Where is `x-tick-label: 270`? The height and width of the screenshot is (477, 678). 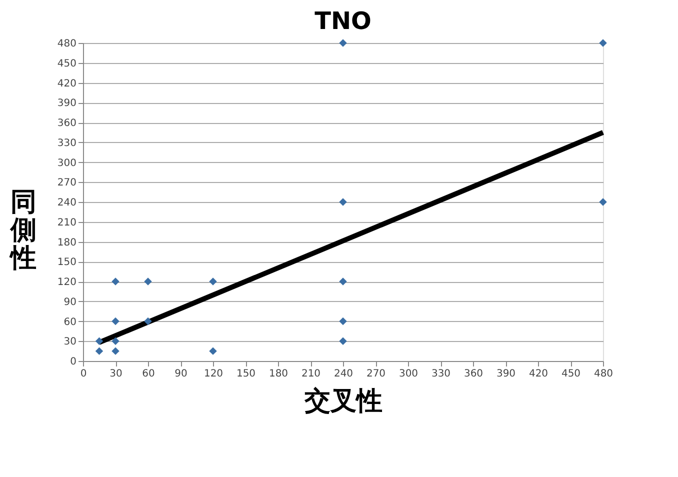
x-tick-label: 270 is located at coordinates (376, 374).